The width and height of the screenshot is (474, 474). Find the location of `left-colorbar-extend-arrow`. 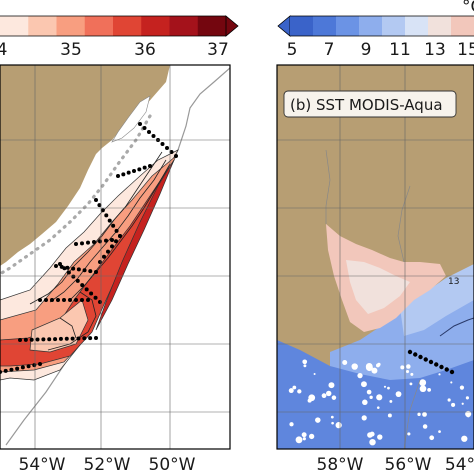

left-colorbar-extend-arrow is located at coordinates (232, 26).